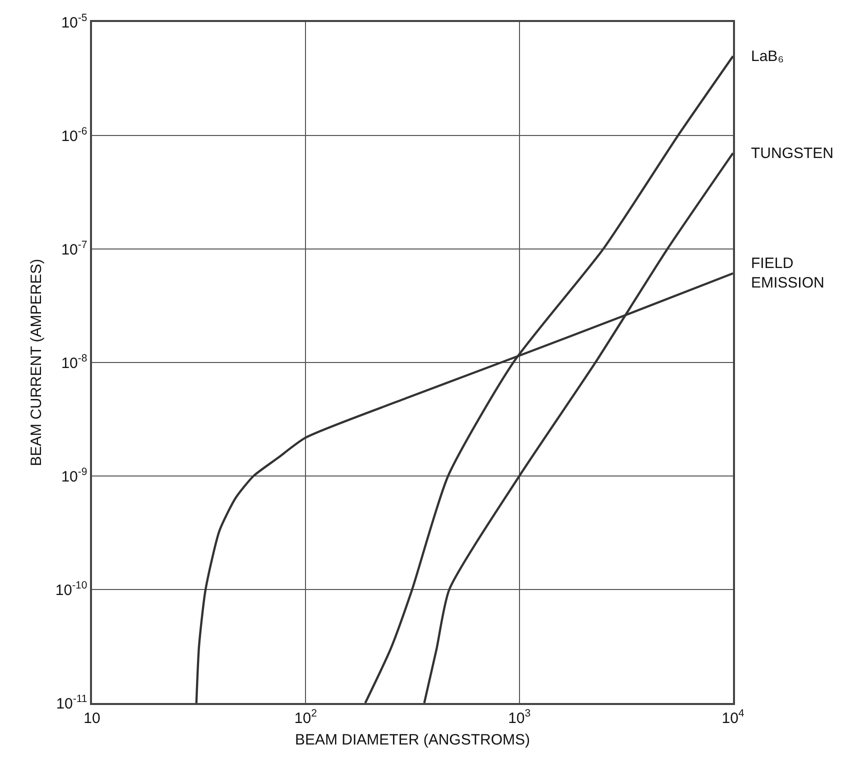  What do you see at coordinates (37, 362) in the screenshot?
I see `y-axis-title: BEAM CURRENT (AMPERES)` at bounding box center [37, 362].